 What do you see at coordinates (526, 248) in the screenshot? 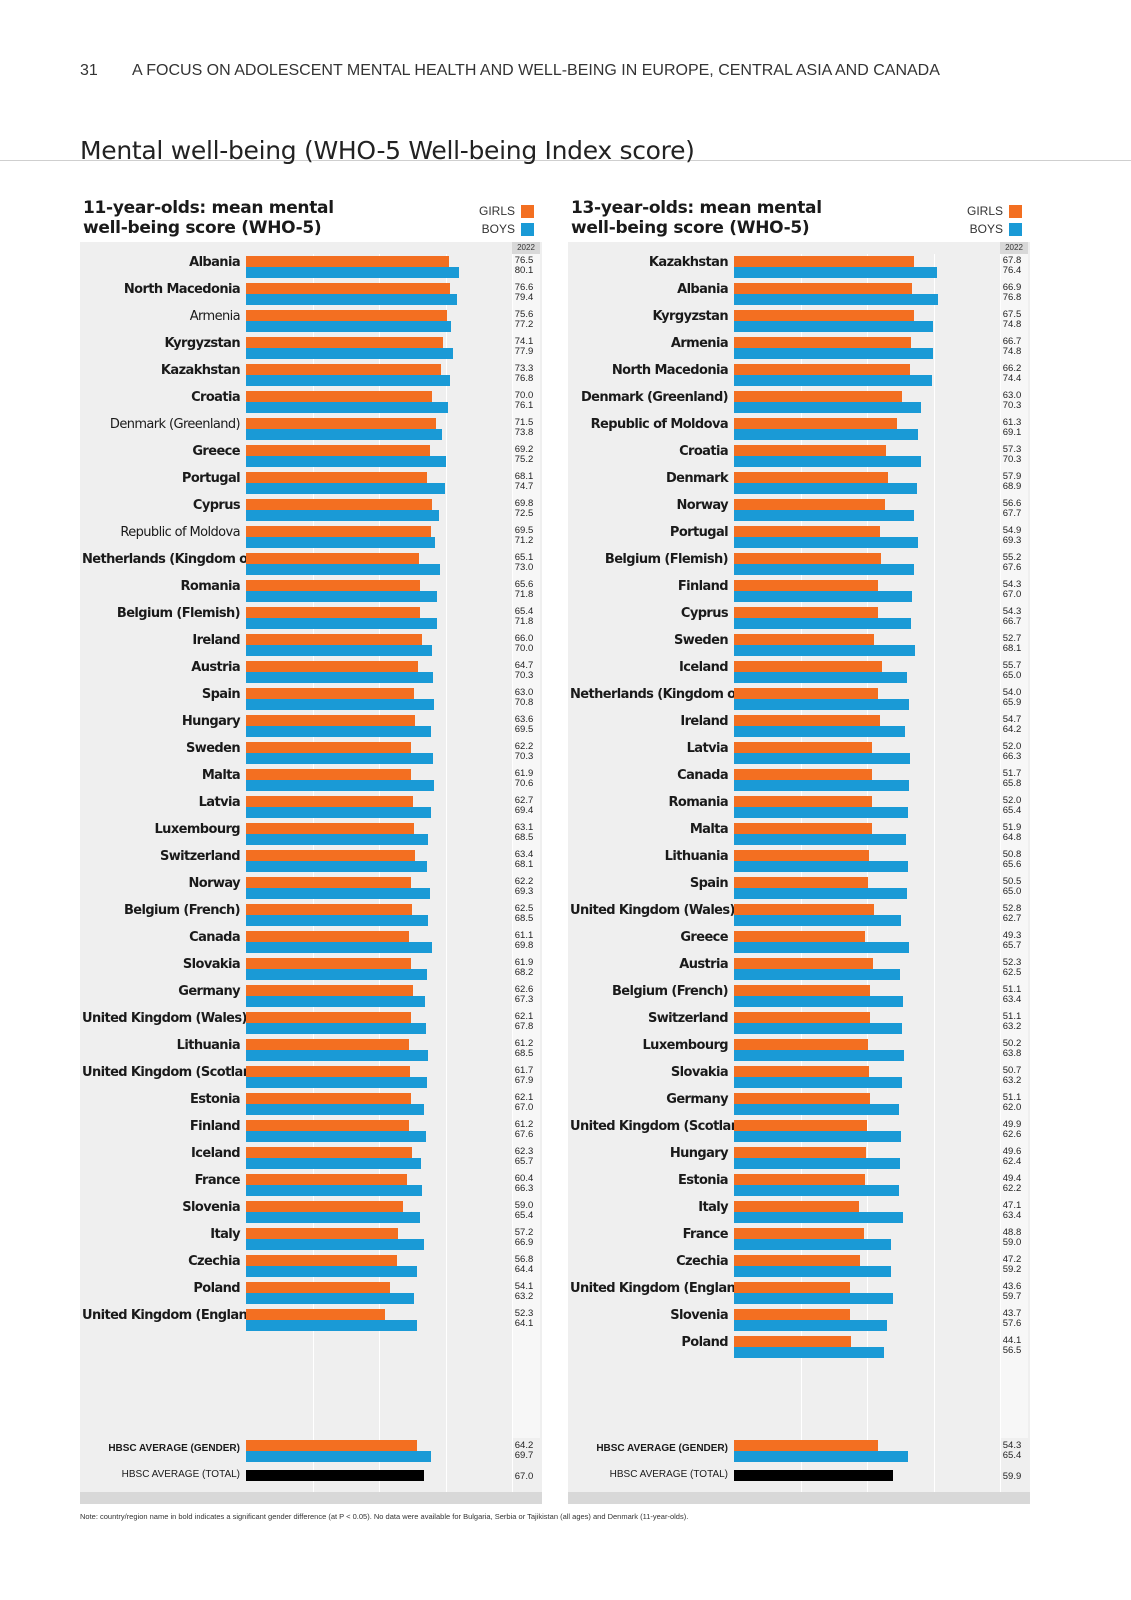
I see `year-header: 2022` at bounding box center [526, 248].